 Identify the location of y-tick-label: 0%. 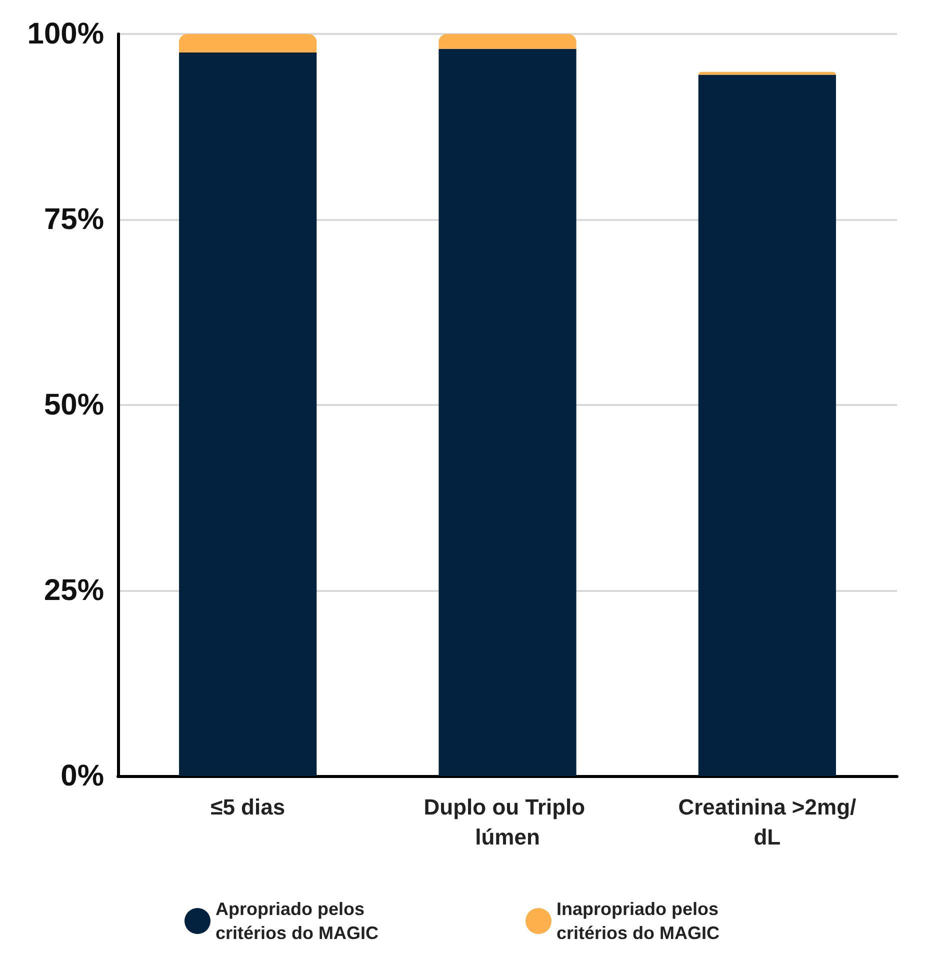
(82, 776).